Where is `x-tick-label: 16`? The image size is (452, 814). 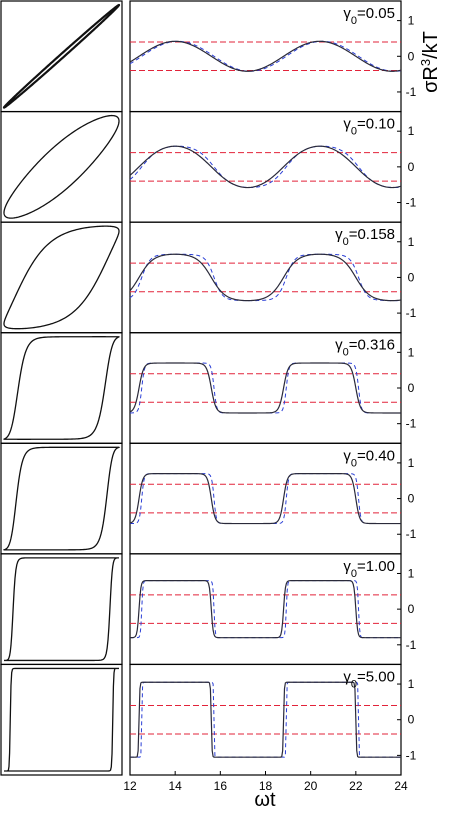 x-tick-label: 16 is located at coordinates (221, 786).